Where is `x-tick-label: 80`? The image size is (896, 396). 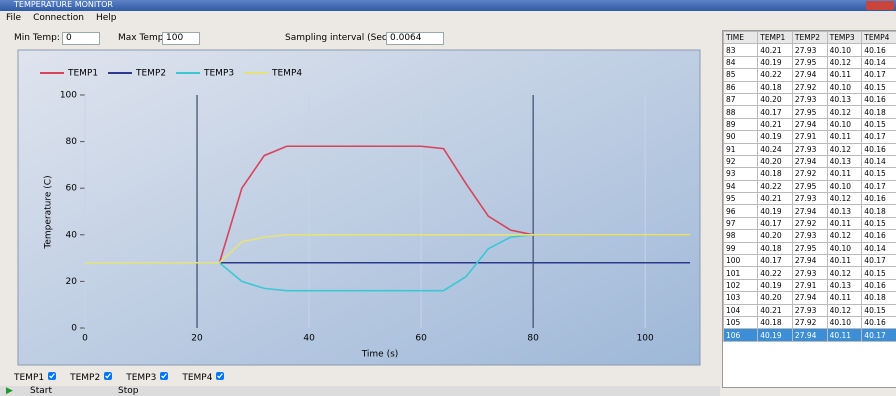 x-tick-label: 80 is located at coordinates (533, 339).